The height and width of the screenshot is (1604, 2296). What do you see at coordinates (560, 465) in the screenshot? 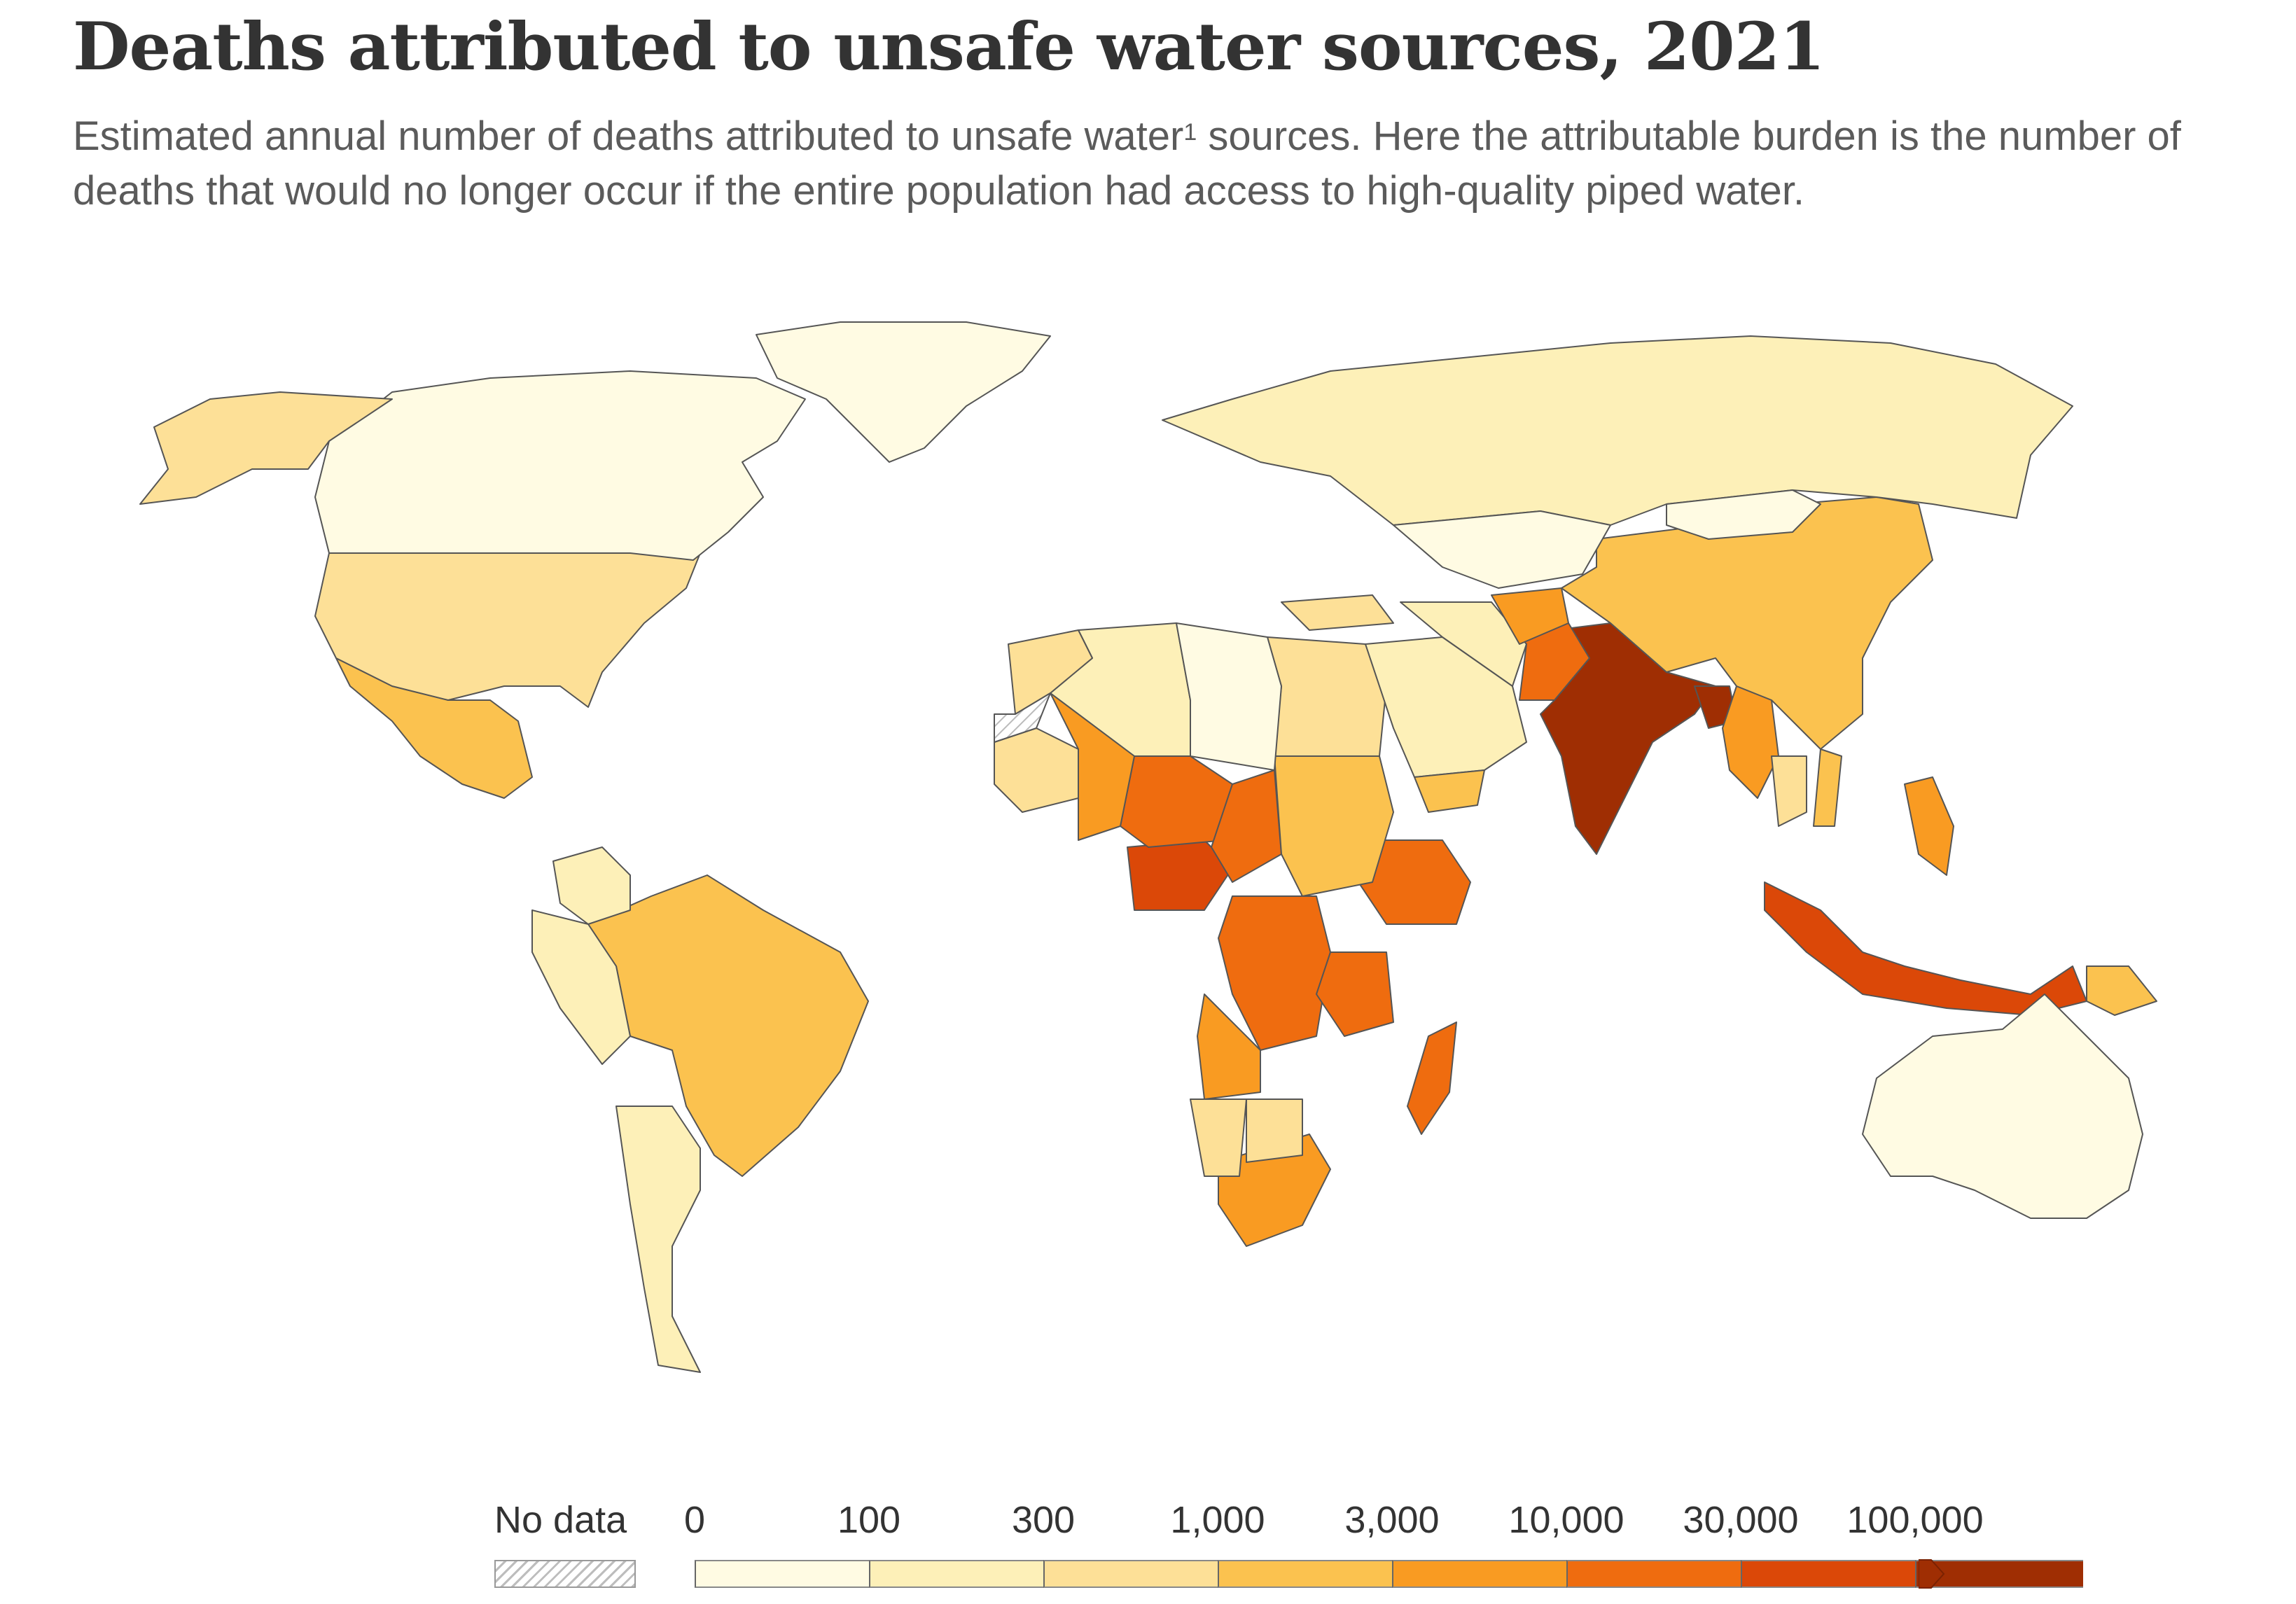
I see `region-canada: Canada` at bounding box center [560, 465].